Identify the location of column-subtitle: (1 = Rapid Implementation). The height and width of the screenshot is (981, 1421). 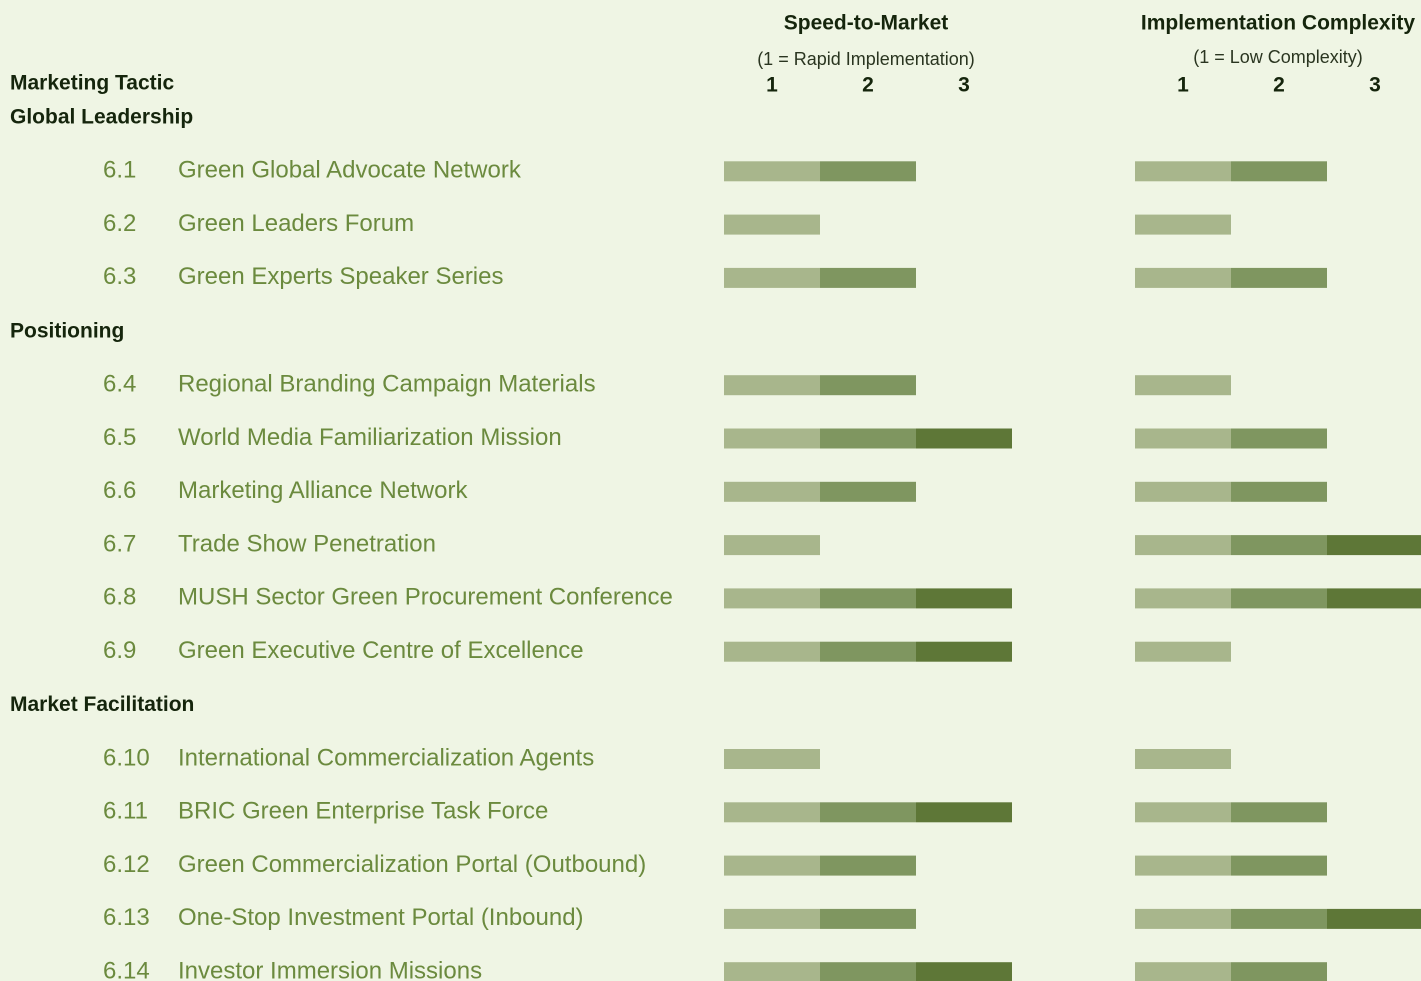
(866, 59).